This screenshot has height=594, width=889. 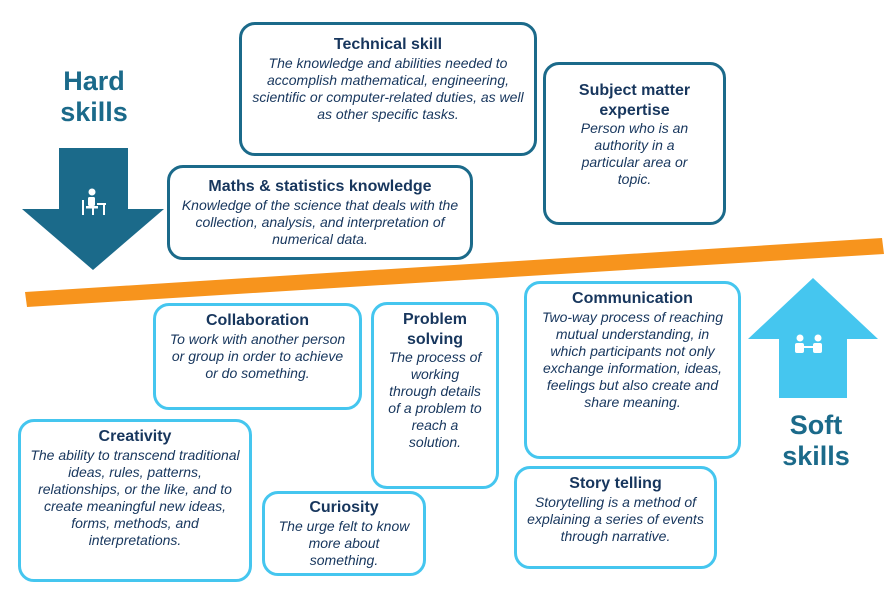 I want to click on soft-skills-label: Soft skills, so click(x=816, y=441).